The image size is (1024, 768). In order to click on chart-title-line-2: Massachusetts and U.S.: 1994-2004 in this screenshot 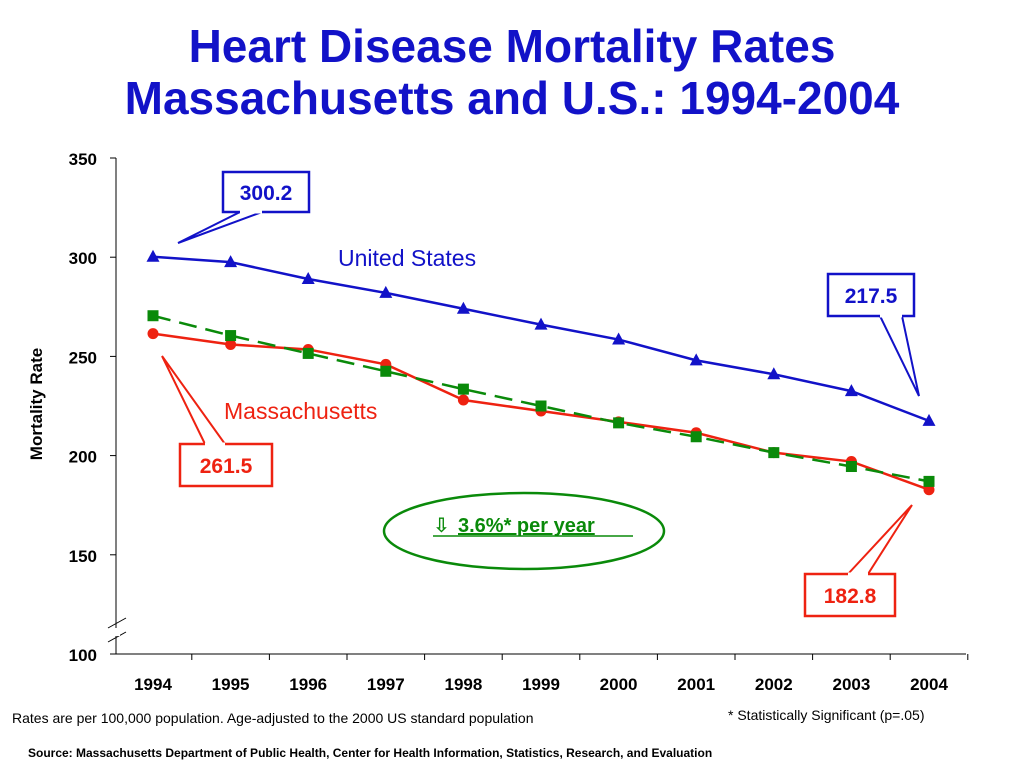, I will do `click(512, 98)`.